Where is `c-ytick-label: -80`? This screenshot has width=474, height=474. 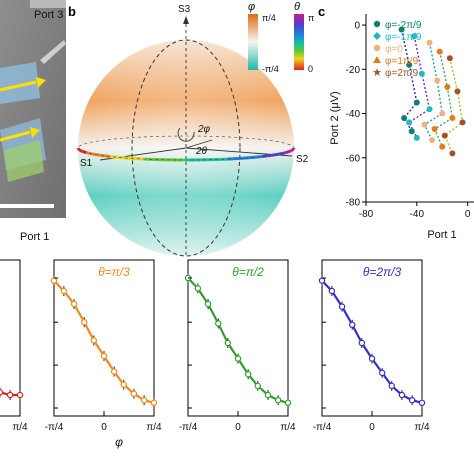
c-ytick-label: -80 is located at coordinates (353, 203).